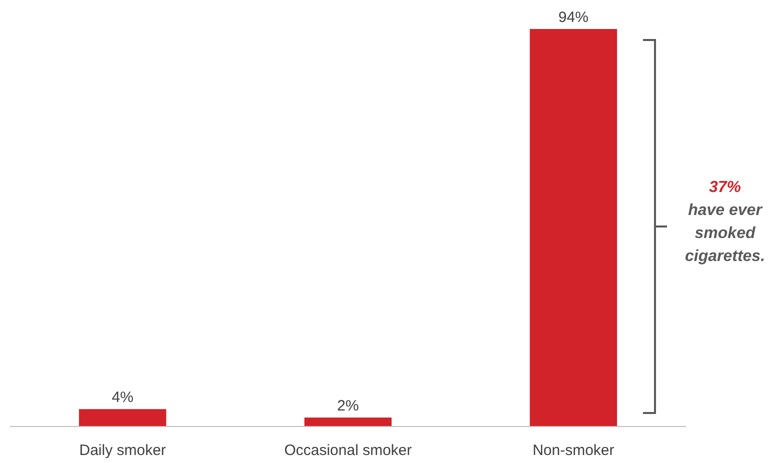  Describe the element at coordinates (725, 233) in the screenshot. I see `annotation: have ever smoked cigarettes.` at that location.